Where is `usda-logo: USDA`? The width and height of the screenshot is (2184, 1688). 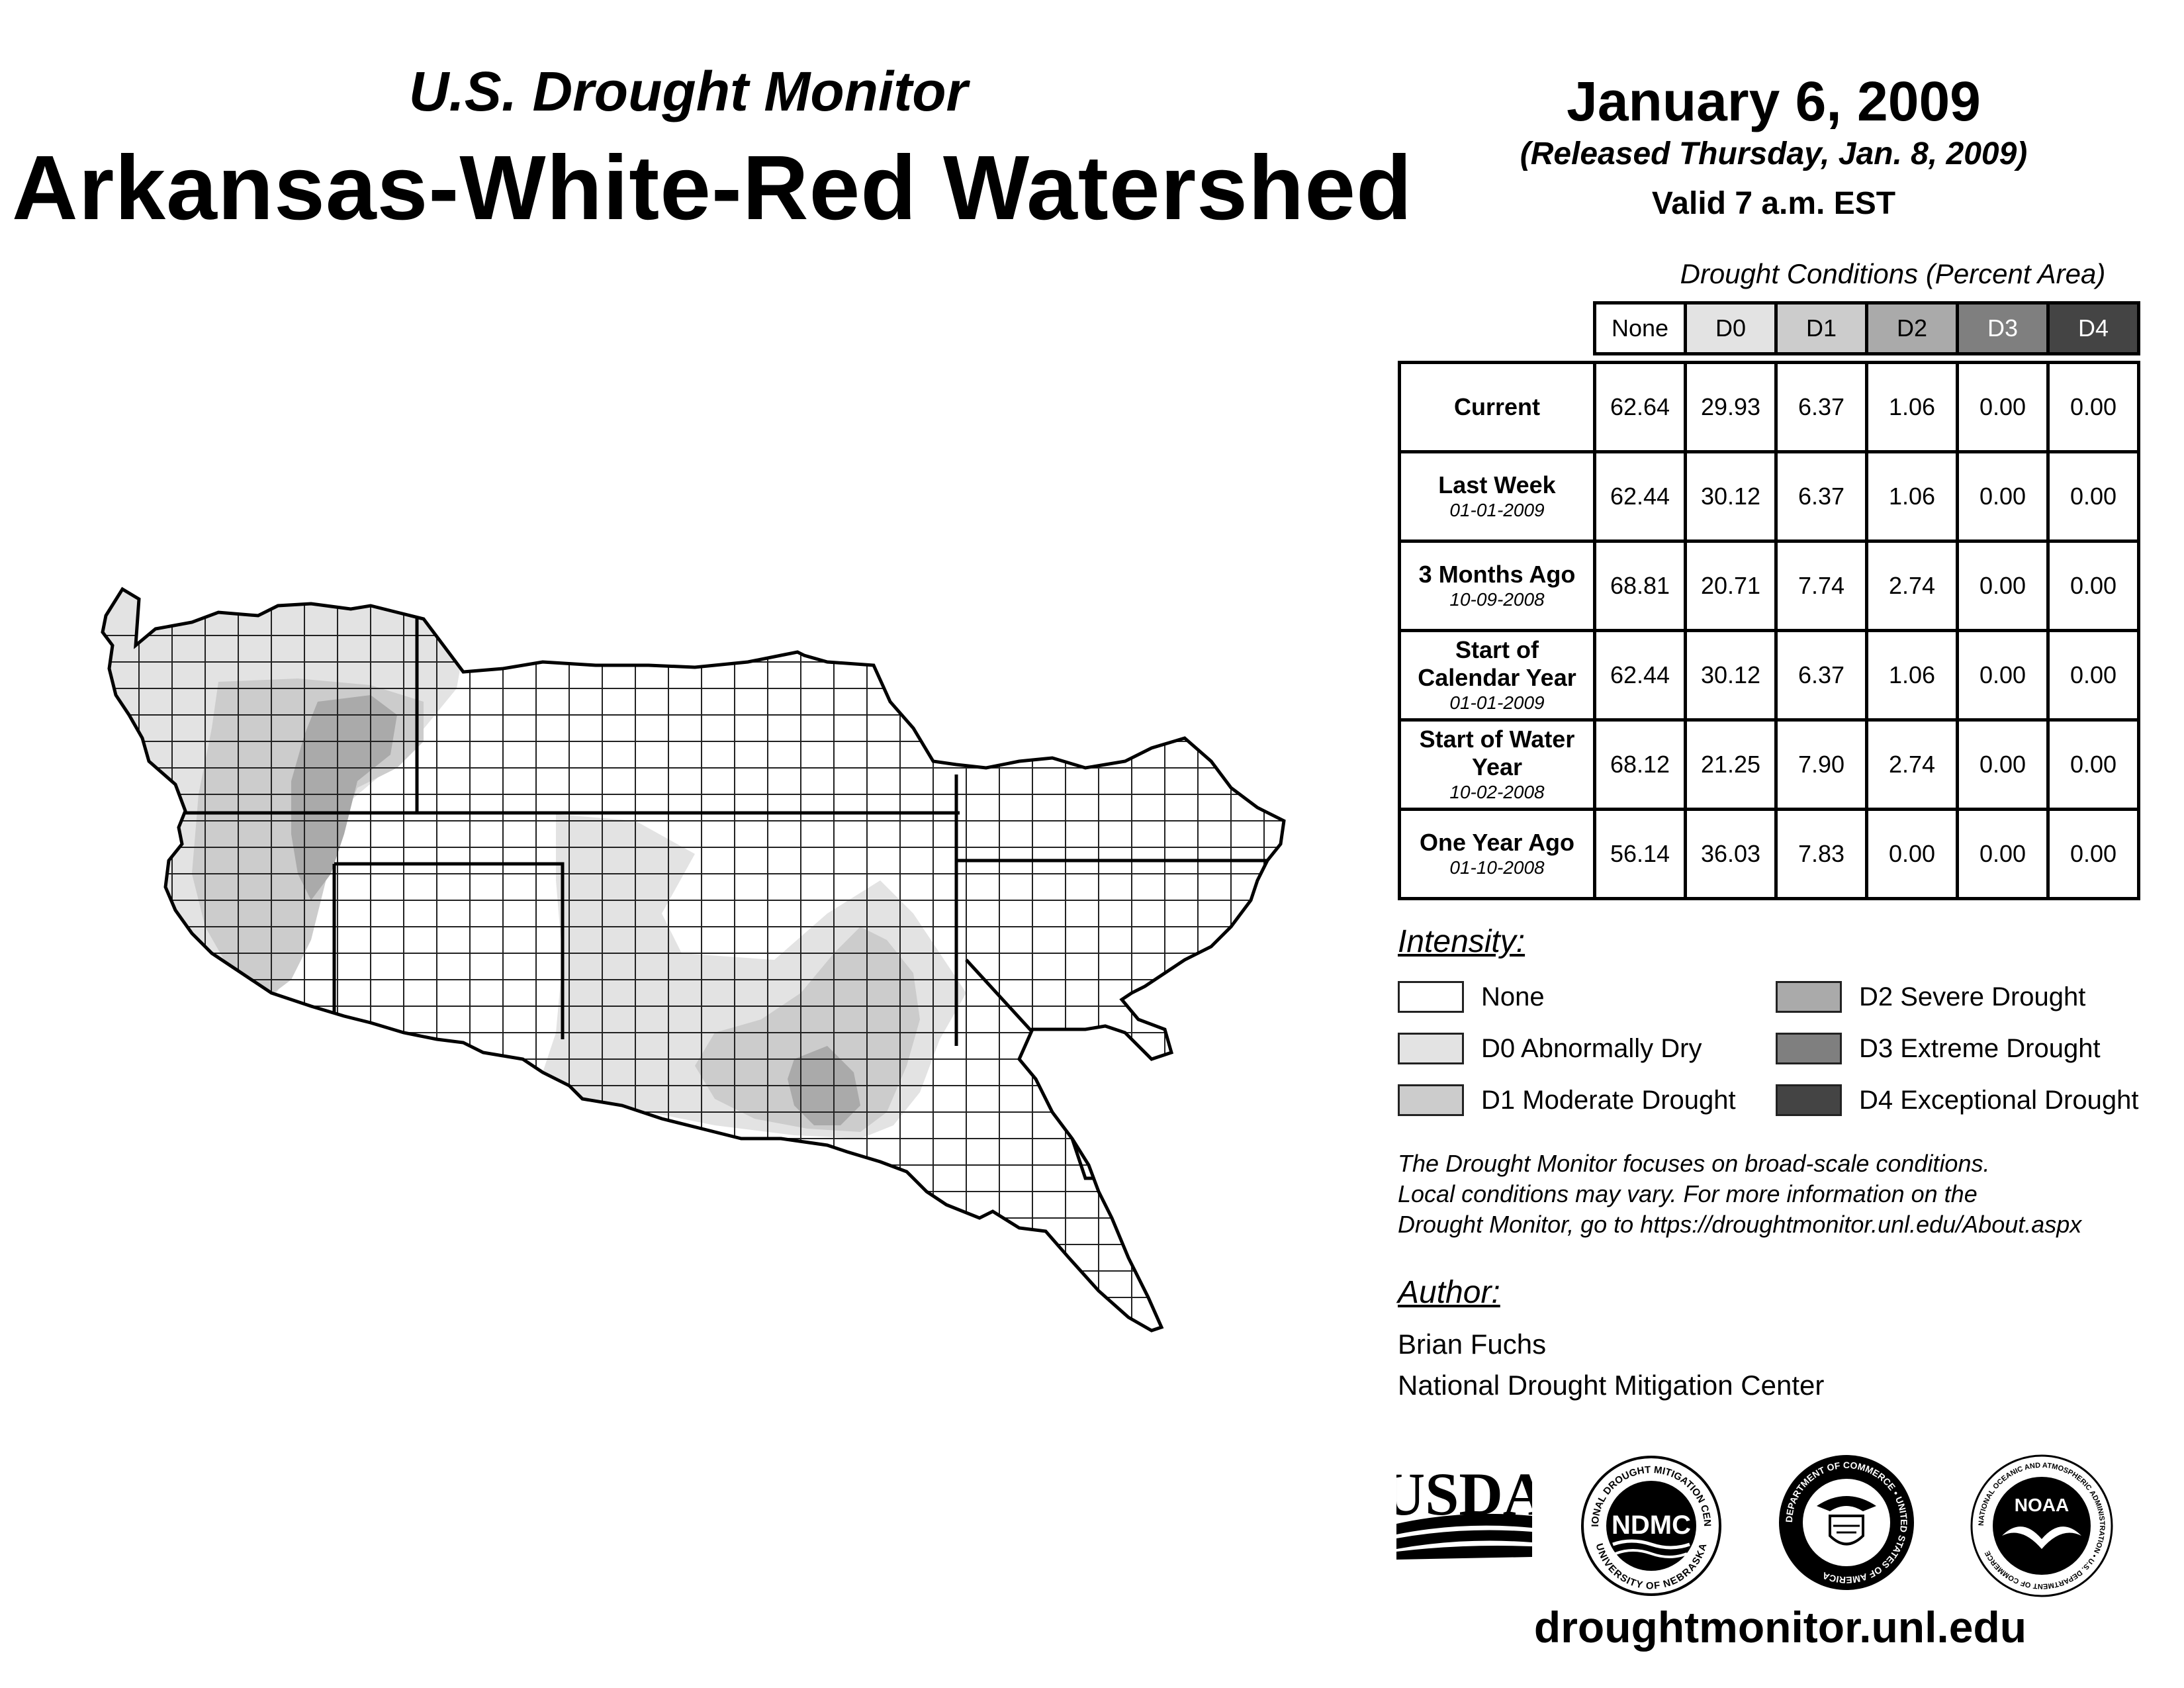
usda-logo: USDA is located at coordinates (1464, 1511).